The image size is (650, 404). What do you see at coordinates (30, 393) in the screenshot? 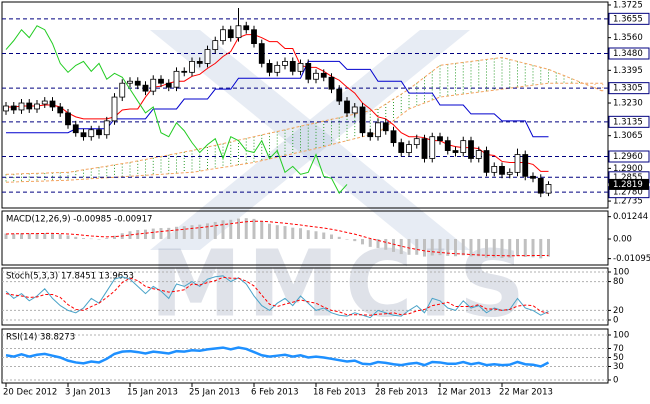
I see `x-tick-label: 20 Dec 2012` at bounding box center [30, 393].